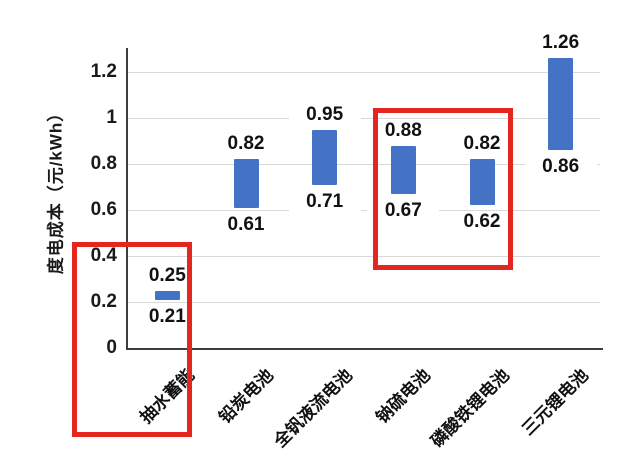 This screenshot has height=459, width=640. What do you see at coordinates (555, 402) in the screenshot?
I see `category-label: 三元锂电池` at bounding box center [555, 402].